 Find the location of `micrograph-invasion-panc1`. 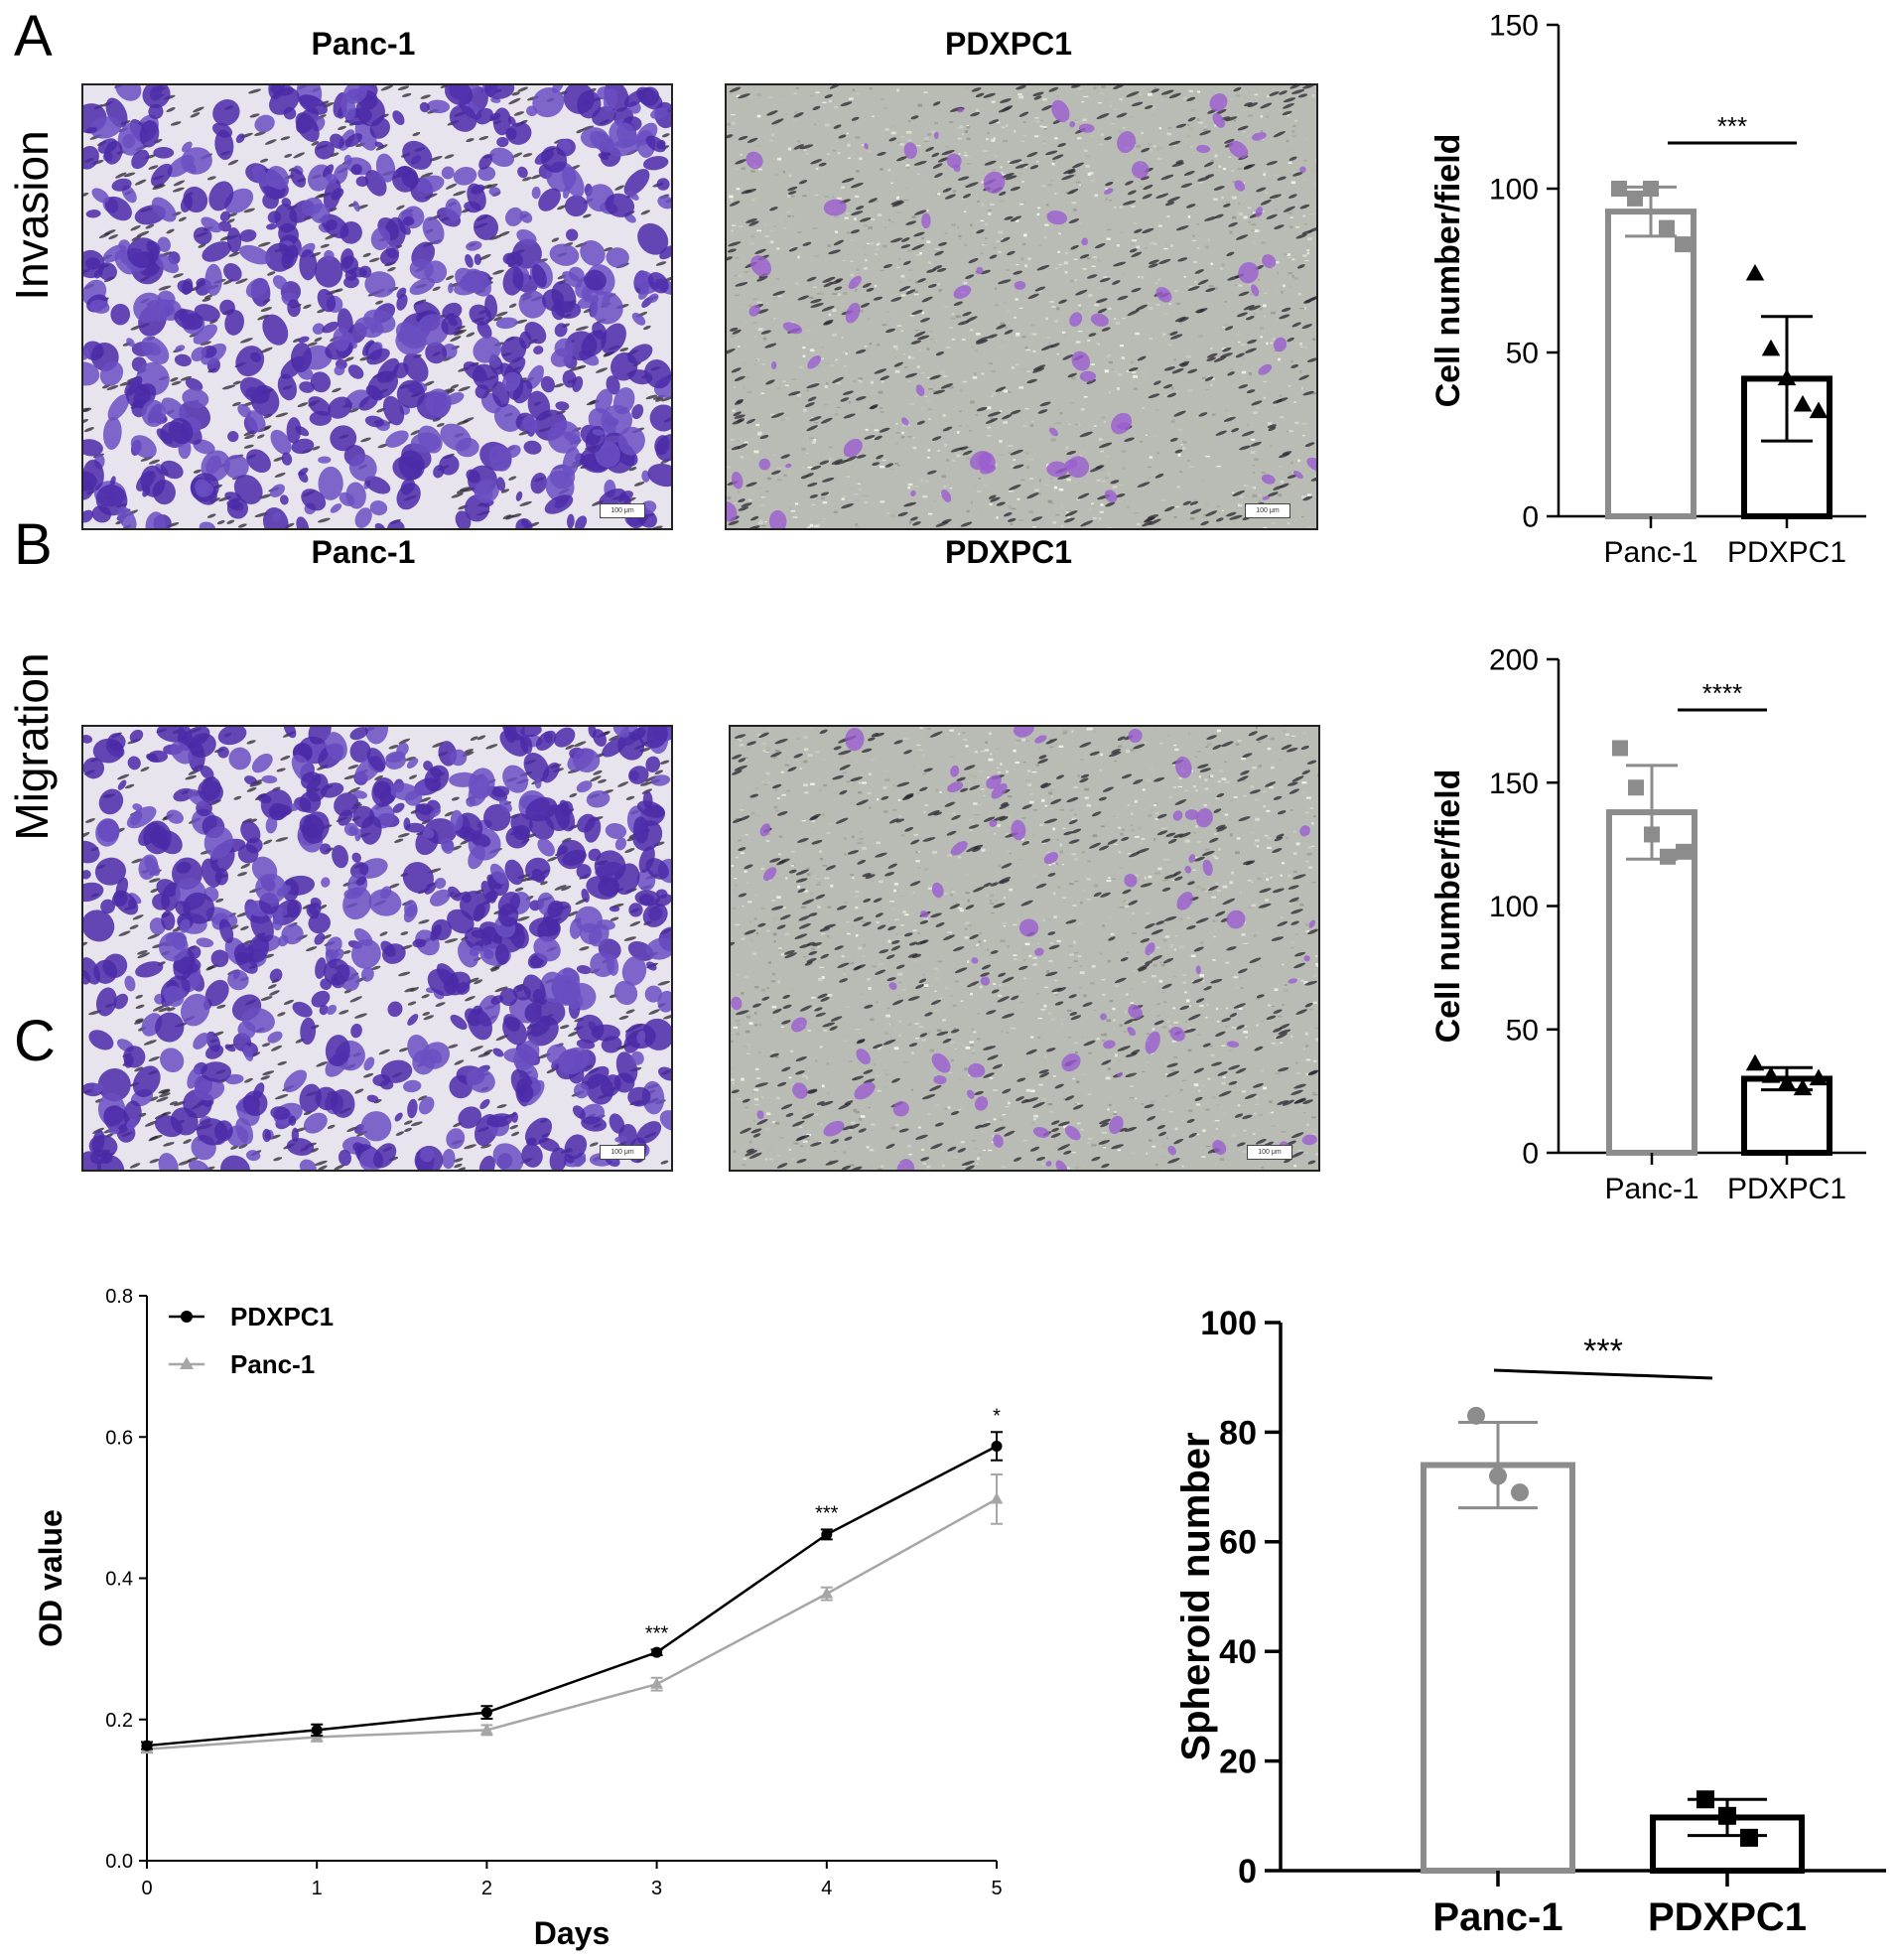

micrograph-invasion-panc1 is located at coordinates (377, 306).